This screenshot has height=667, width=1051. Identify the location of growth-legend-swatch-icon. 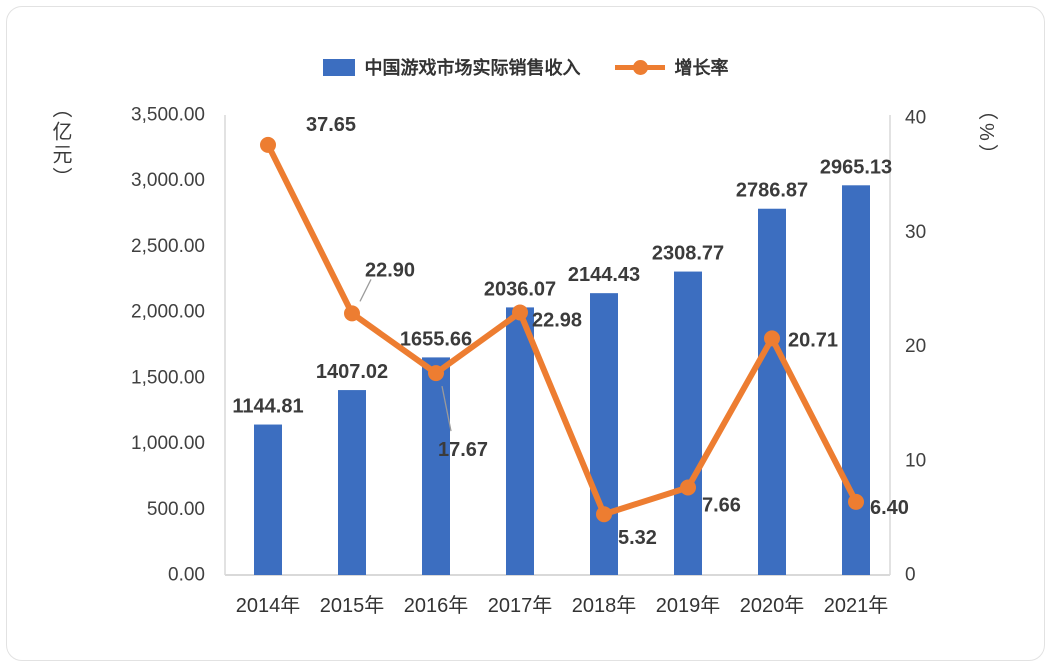
(639, 67).